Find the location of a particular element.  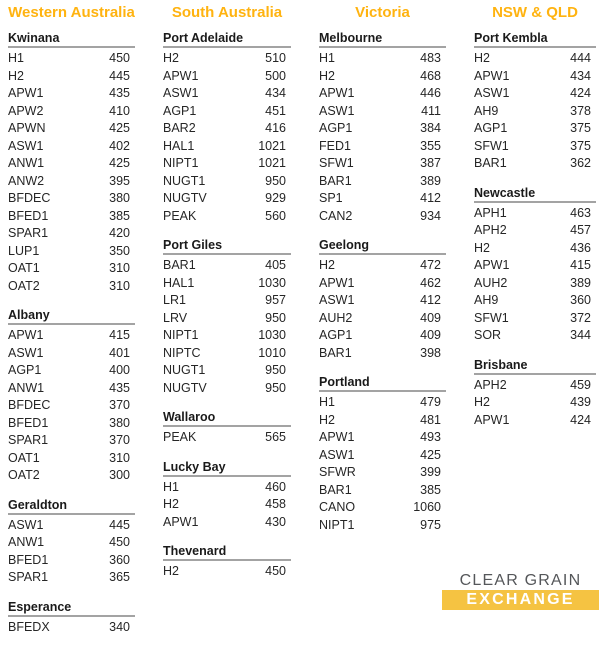

price-row: BAR1 385 is located at coordinates (382, 491).